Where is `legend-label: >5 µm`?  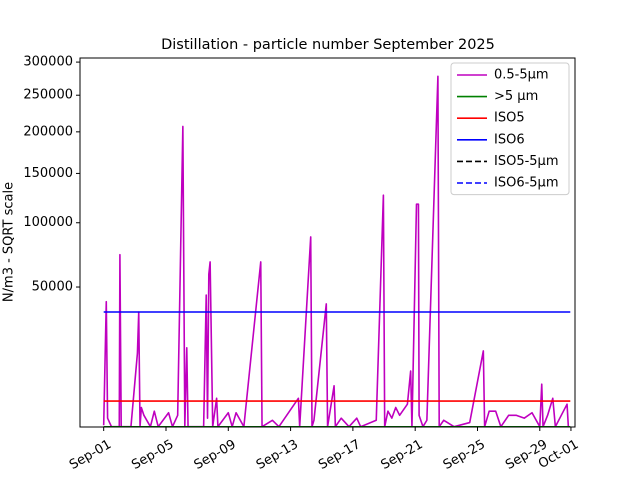
legend-label: >5 µm is located at coordinates (516, 96).